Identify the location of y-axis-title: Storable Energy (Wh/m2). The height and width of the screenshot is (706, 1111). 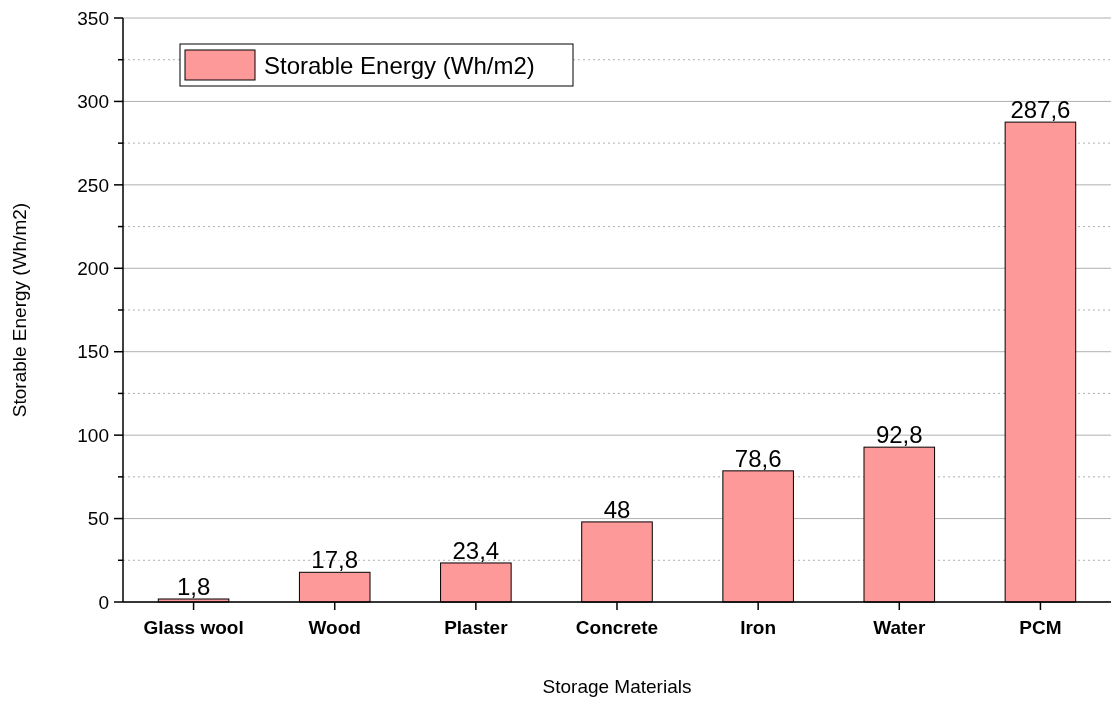
(19, 310).